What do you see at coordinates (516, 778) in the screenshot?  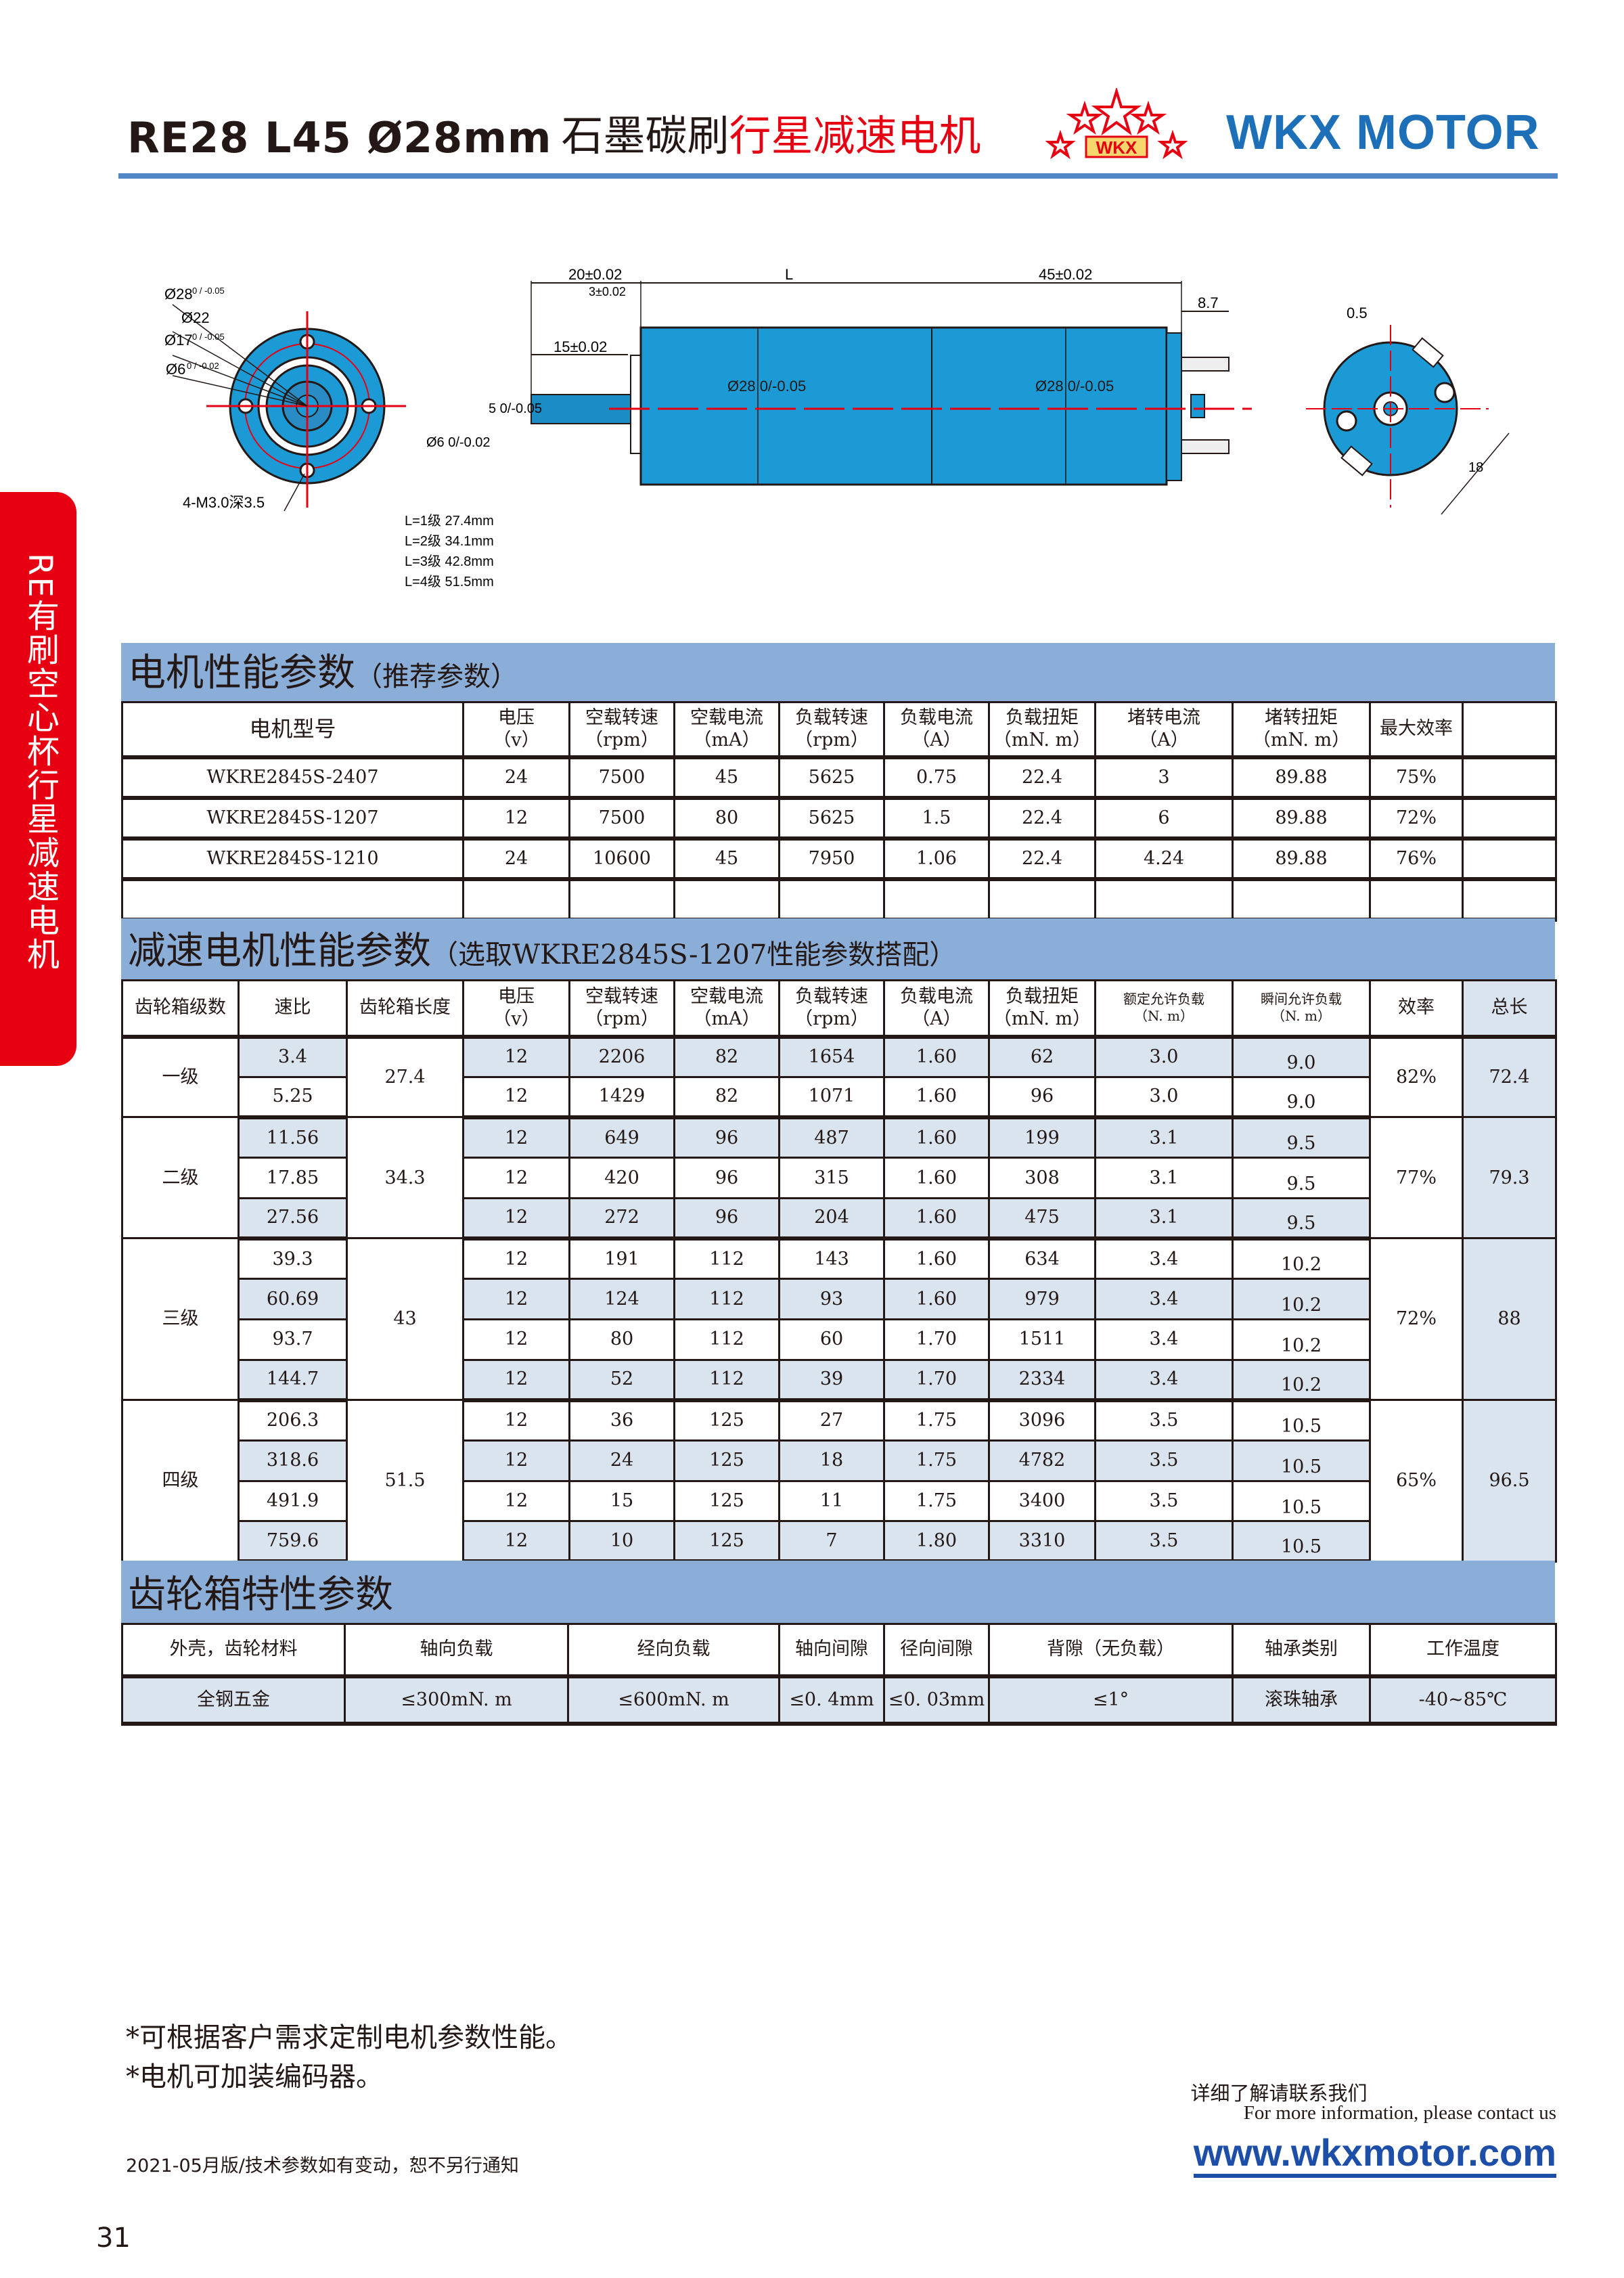 I see `table-cell: 24` at bounding box center [516, 778].